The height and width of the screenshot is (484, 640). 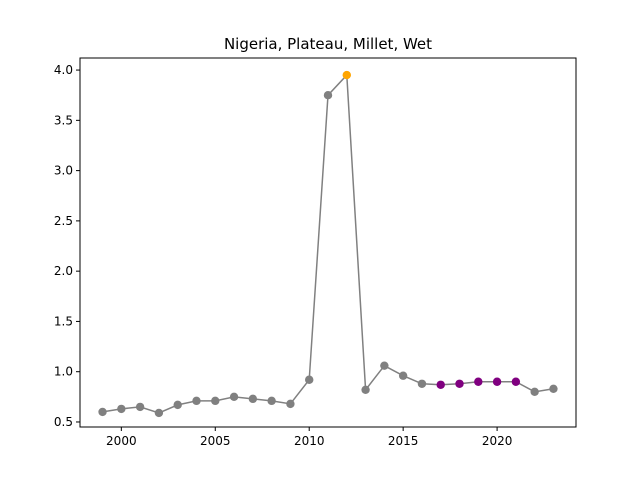 What do you see at coordinates (63, 422) in the screenshot?
I see `y-tick-label: 0.5` at bounding box center [63, 422].